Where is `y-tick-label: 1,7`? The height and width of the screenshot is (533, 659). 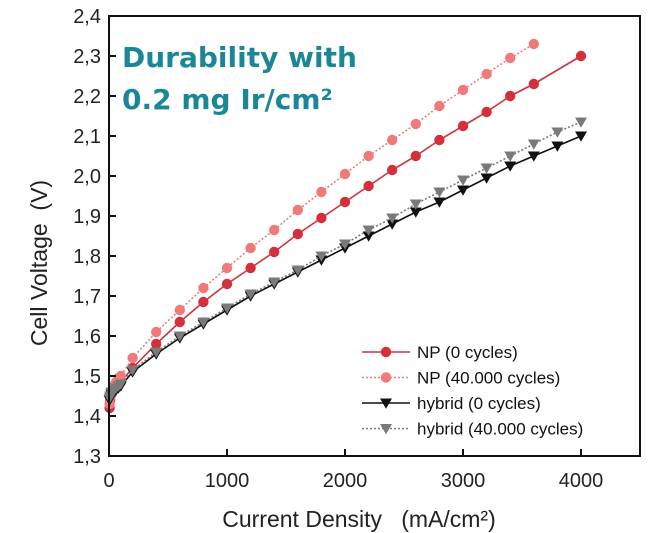
y-tick-label: 1,7 is located at coordinates (87, 297).